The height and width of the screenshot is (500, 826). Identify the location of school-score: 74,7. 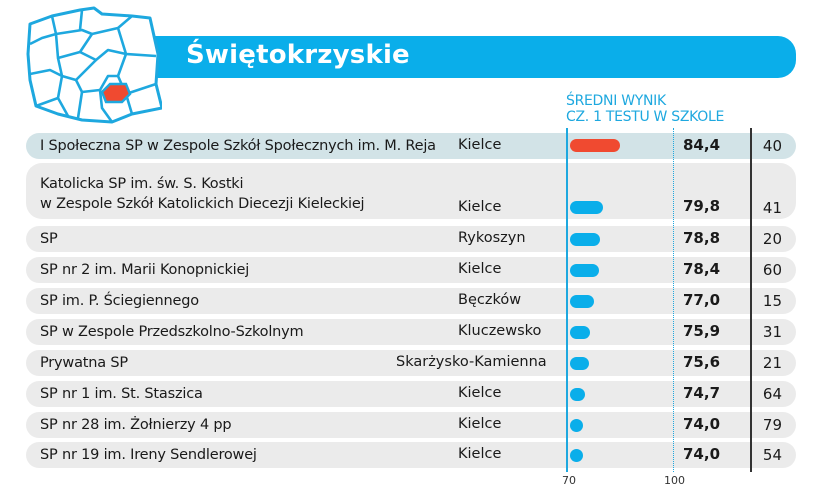
(702, 393).